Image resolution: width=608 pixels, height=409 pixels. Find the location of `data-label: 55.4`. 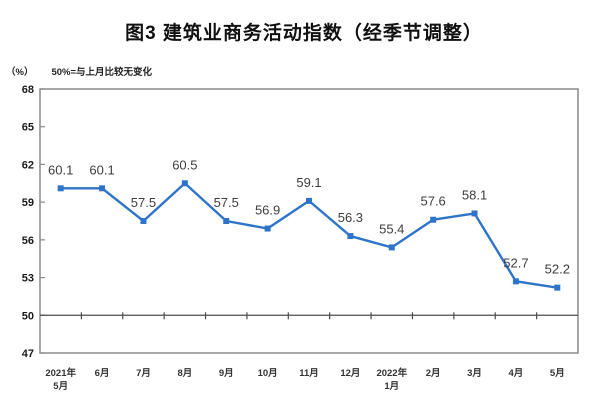

data-label: 55.4 is located at coordinates (391, 228).